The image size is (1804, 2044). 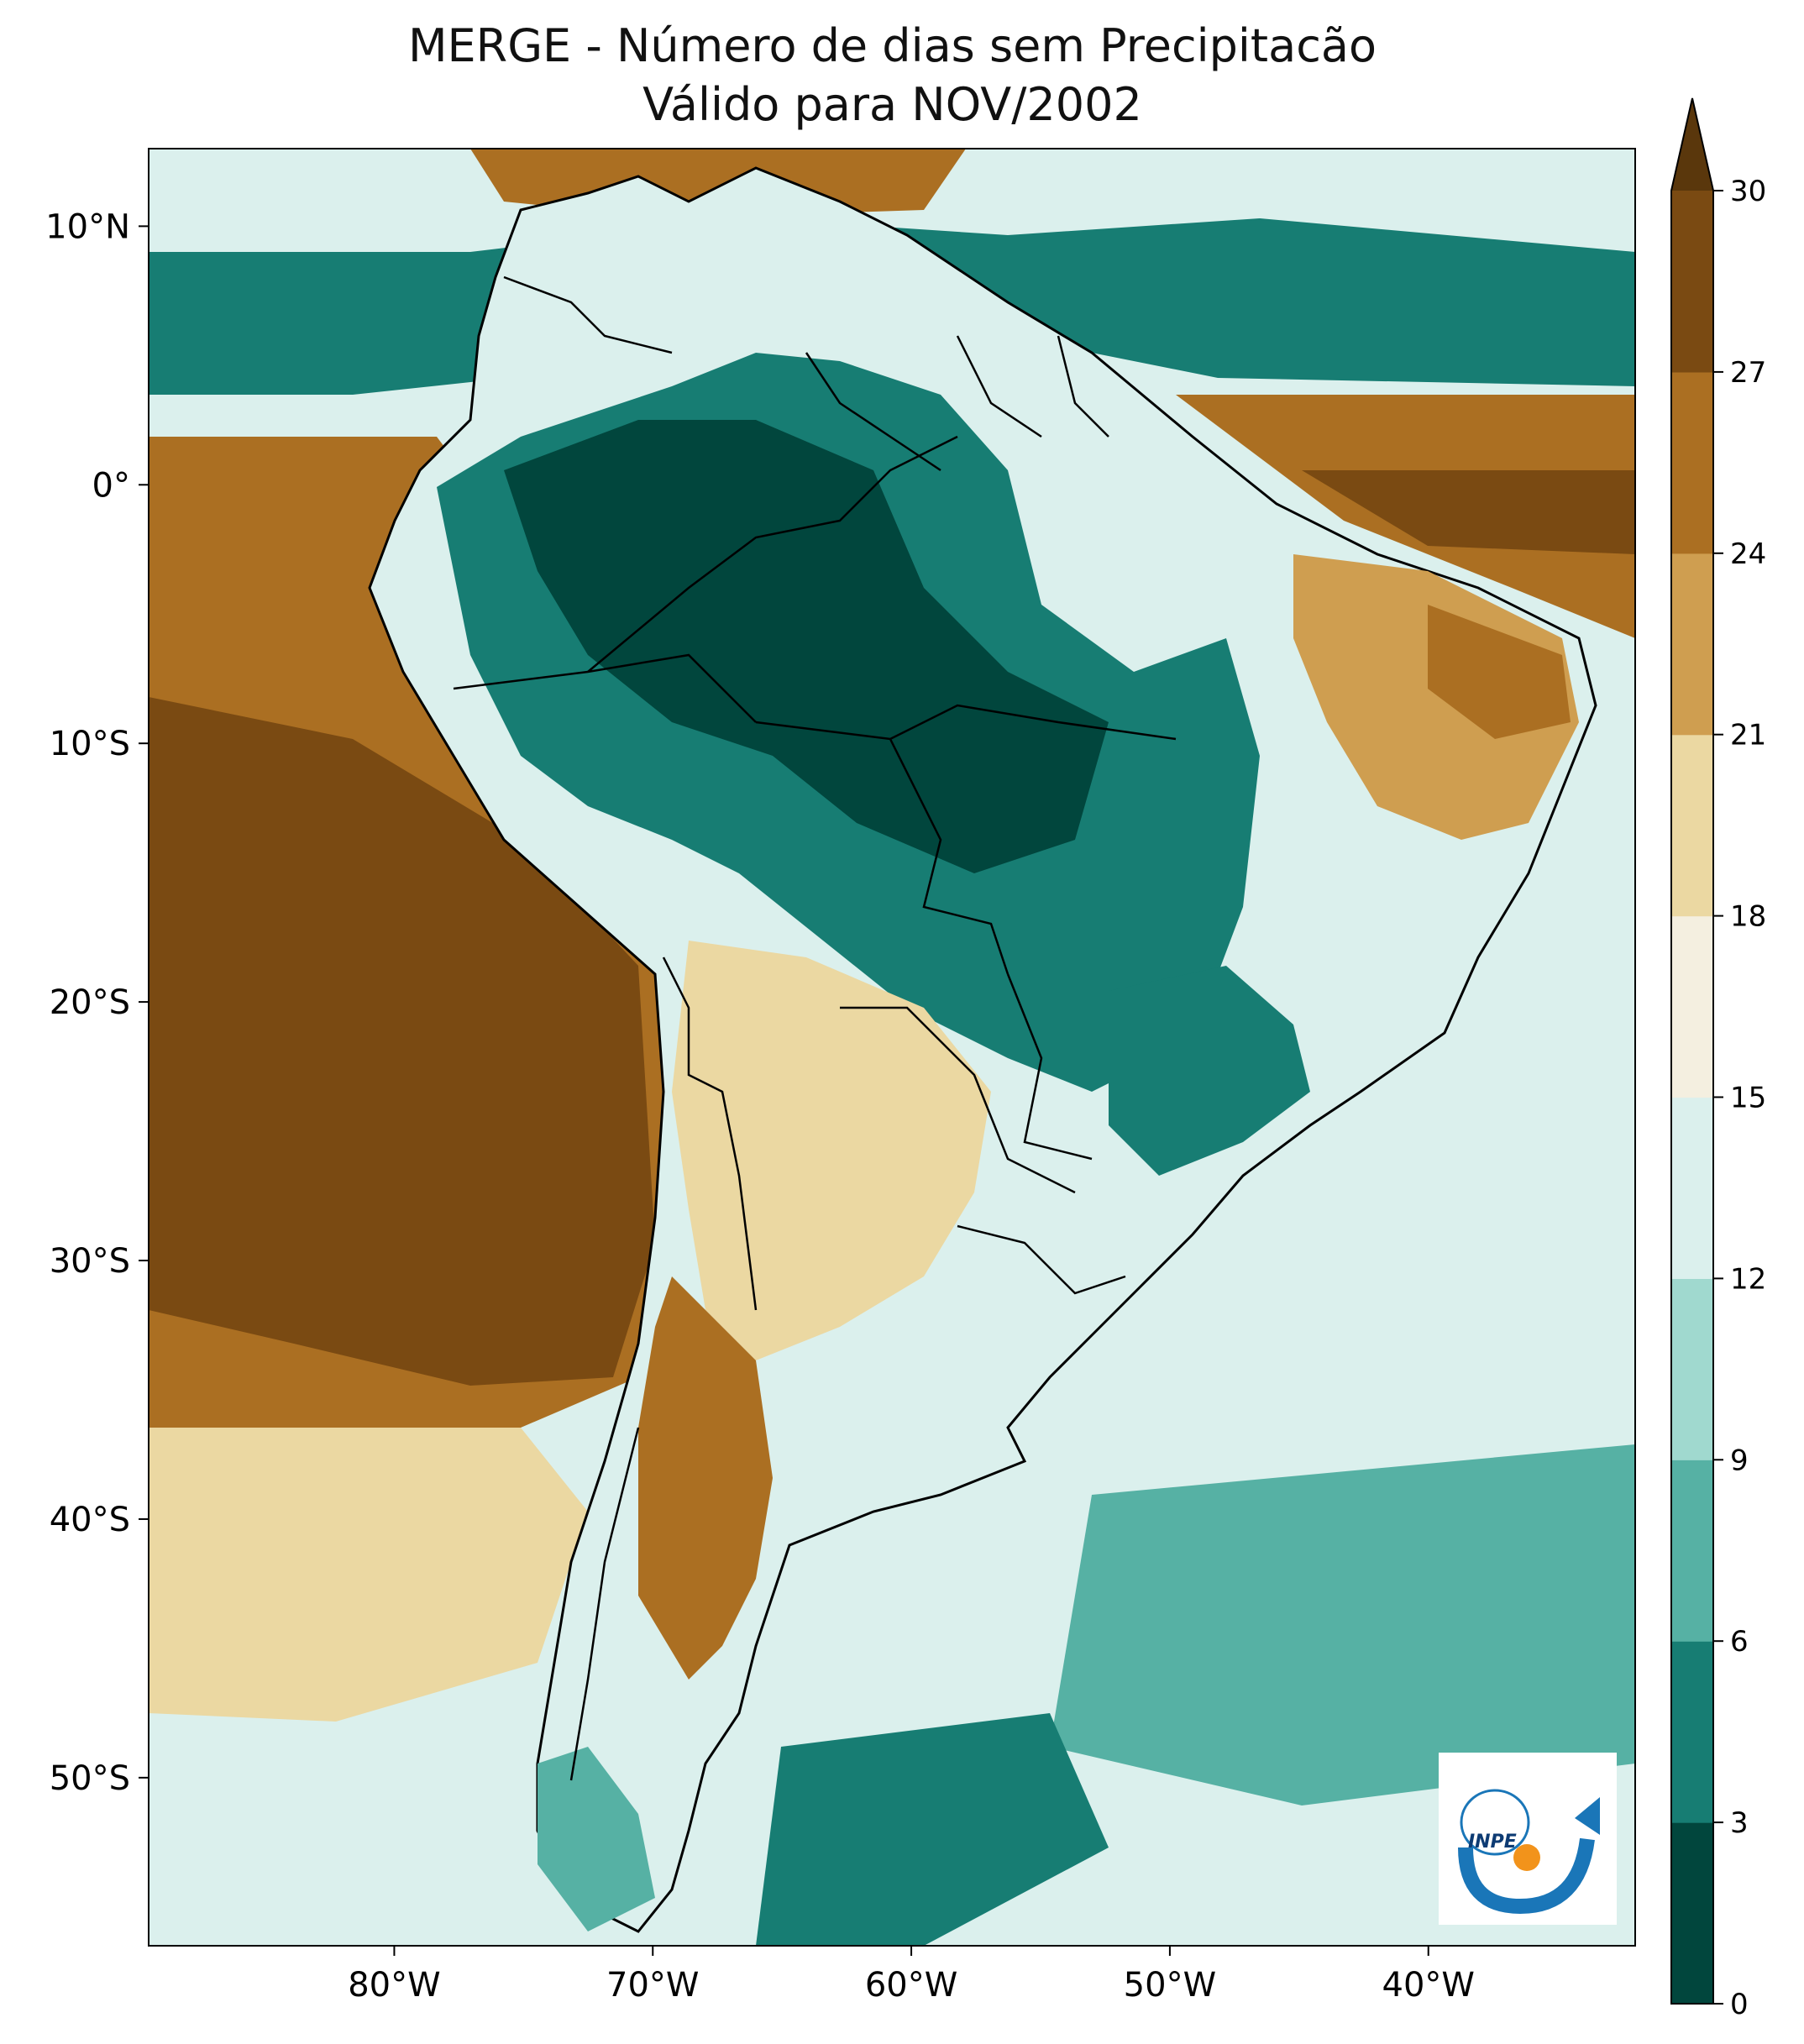 I want to click on pacific-very-dry-core, so click(x=402, y=1041).